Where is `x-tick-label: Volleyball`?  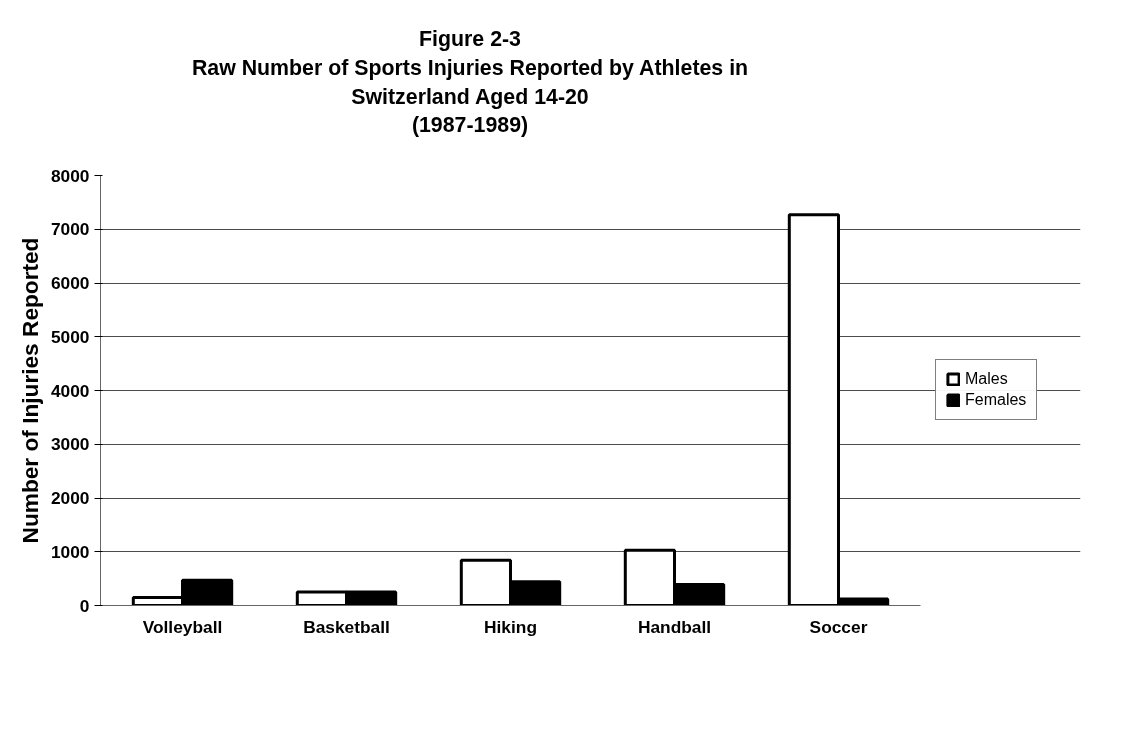 x-tick-label: Volleyball is located at coordinates (182, 626).